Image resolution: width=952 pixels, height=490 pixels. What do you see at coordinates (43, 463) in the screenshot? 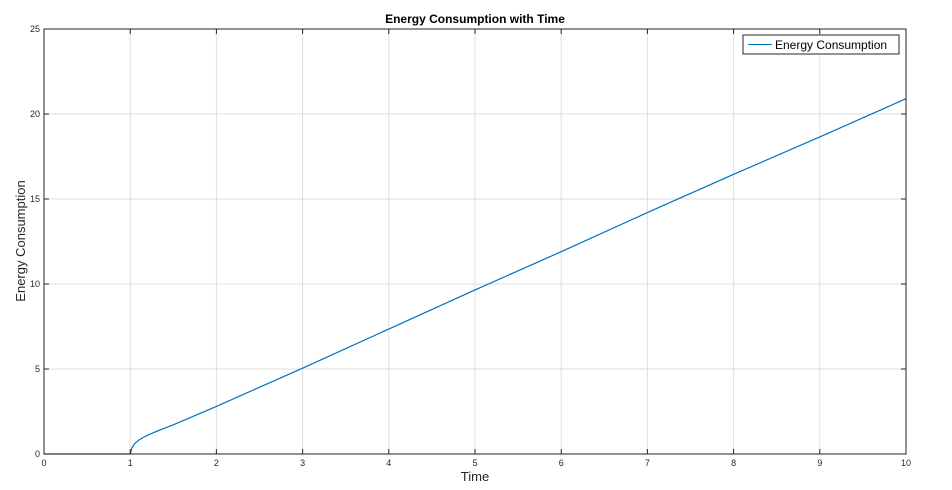
I see `x-tick-label: 0` at bounding box center [43, 463].